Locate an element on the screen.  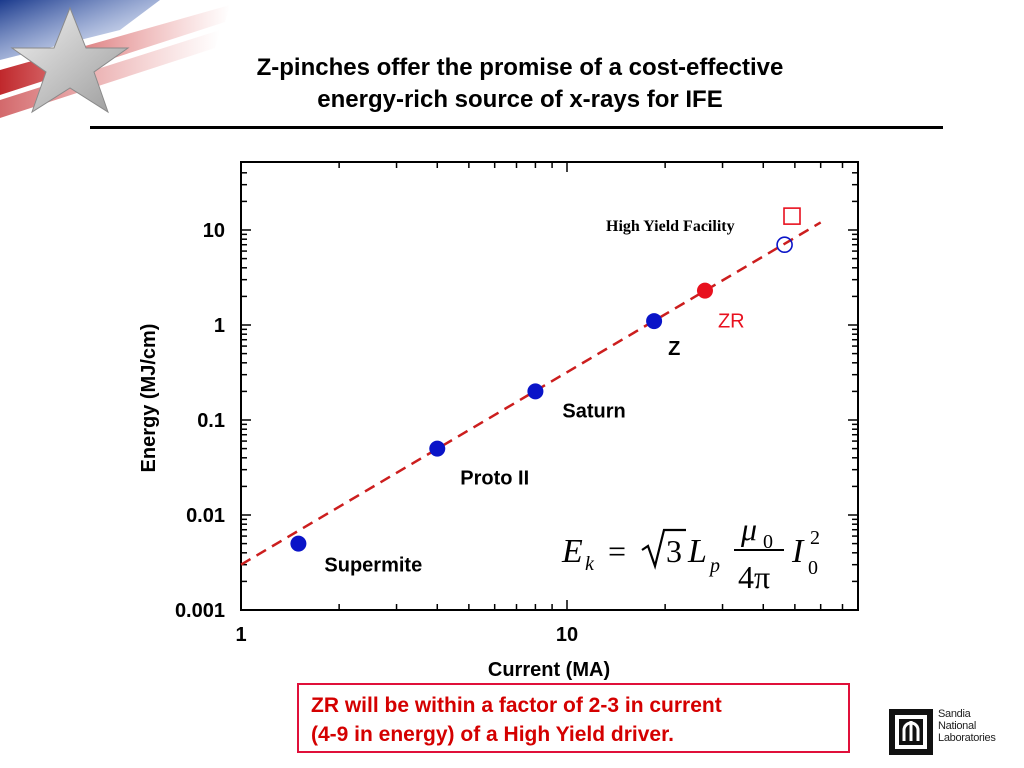
y-tick-label: 0.1 is located at coordinates (211, 421).